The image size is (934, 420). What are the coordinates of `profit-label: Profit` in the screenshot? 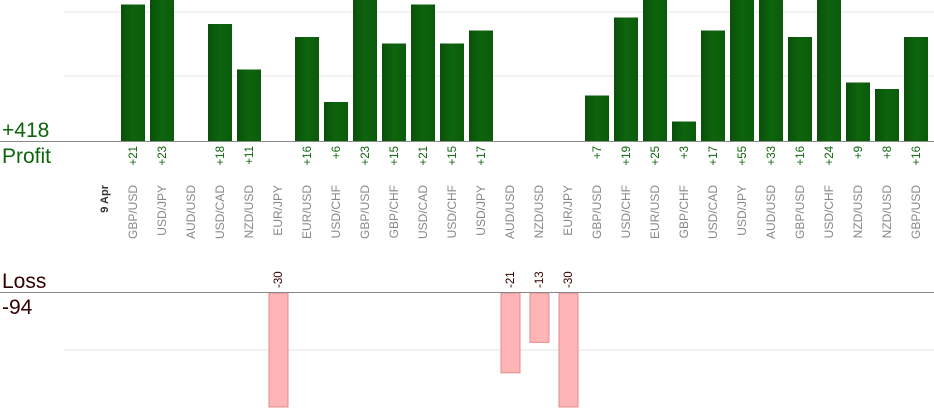 It's located at (26, 156).